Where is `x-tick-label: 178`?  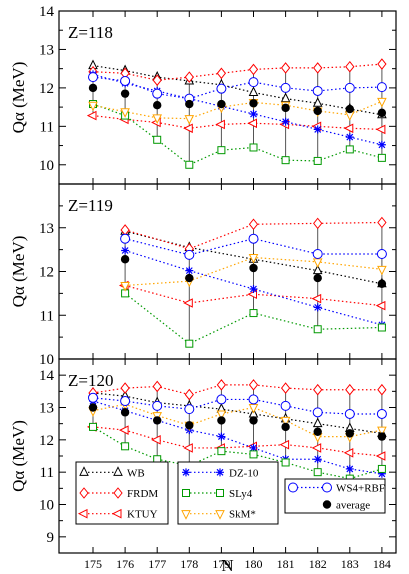
x-tick-label: 178 is located at coordinates (189, 564).